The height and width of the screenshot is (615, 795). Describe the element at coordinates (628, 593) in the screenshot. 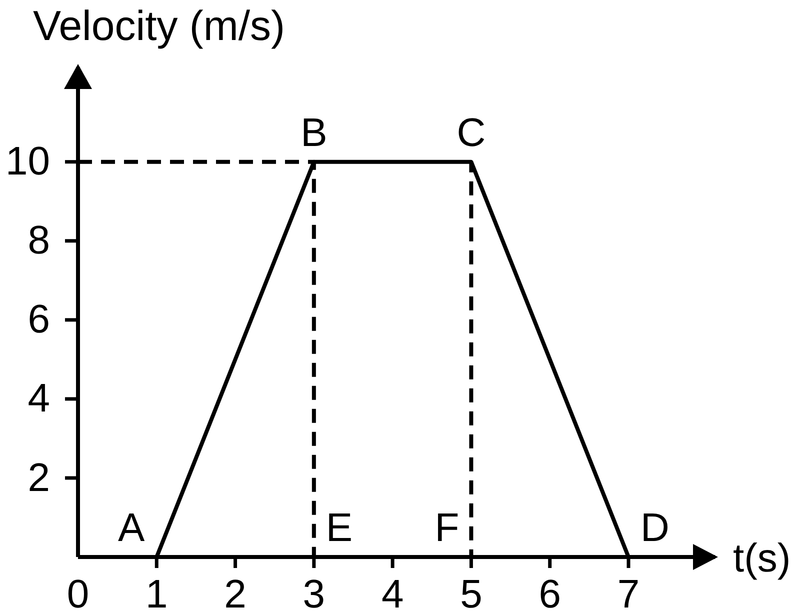

I see `x-tick-label: 7` at that location.